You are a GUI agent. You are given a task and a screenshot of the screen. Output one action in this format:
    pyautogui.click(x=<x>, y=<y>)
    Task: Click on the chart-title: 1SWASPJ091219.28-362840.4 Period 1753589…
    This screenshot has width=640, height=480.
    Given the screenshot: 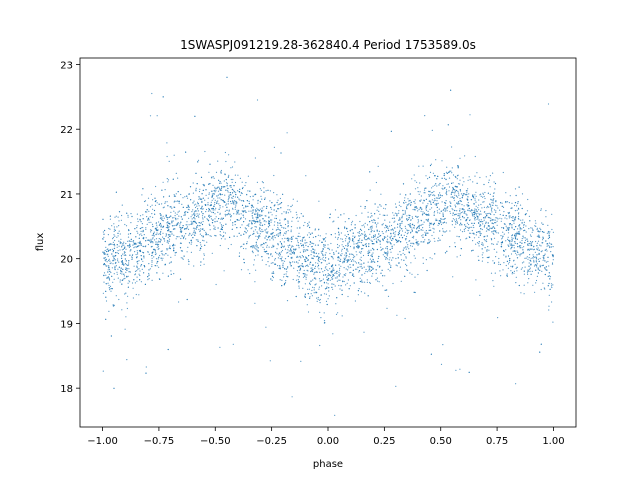 What is the action you would take?
    pyautogui.click(x=328, y=45)
    